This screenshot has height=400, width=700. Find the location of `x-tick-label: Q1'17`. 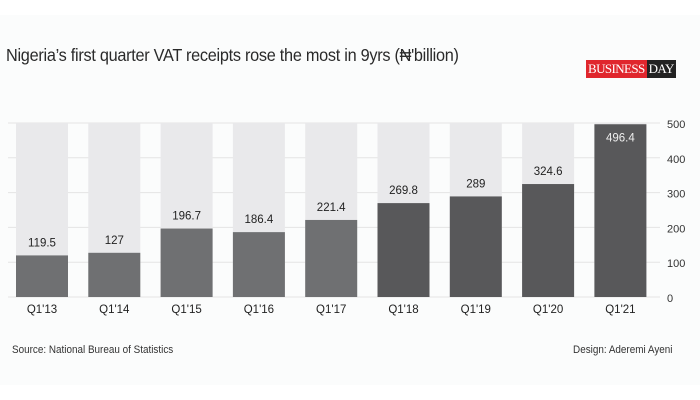

x-tick-label: Q1'17 is located at coordinates (331, 310).